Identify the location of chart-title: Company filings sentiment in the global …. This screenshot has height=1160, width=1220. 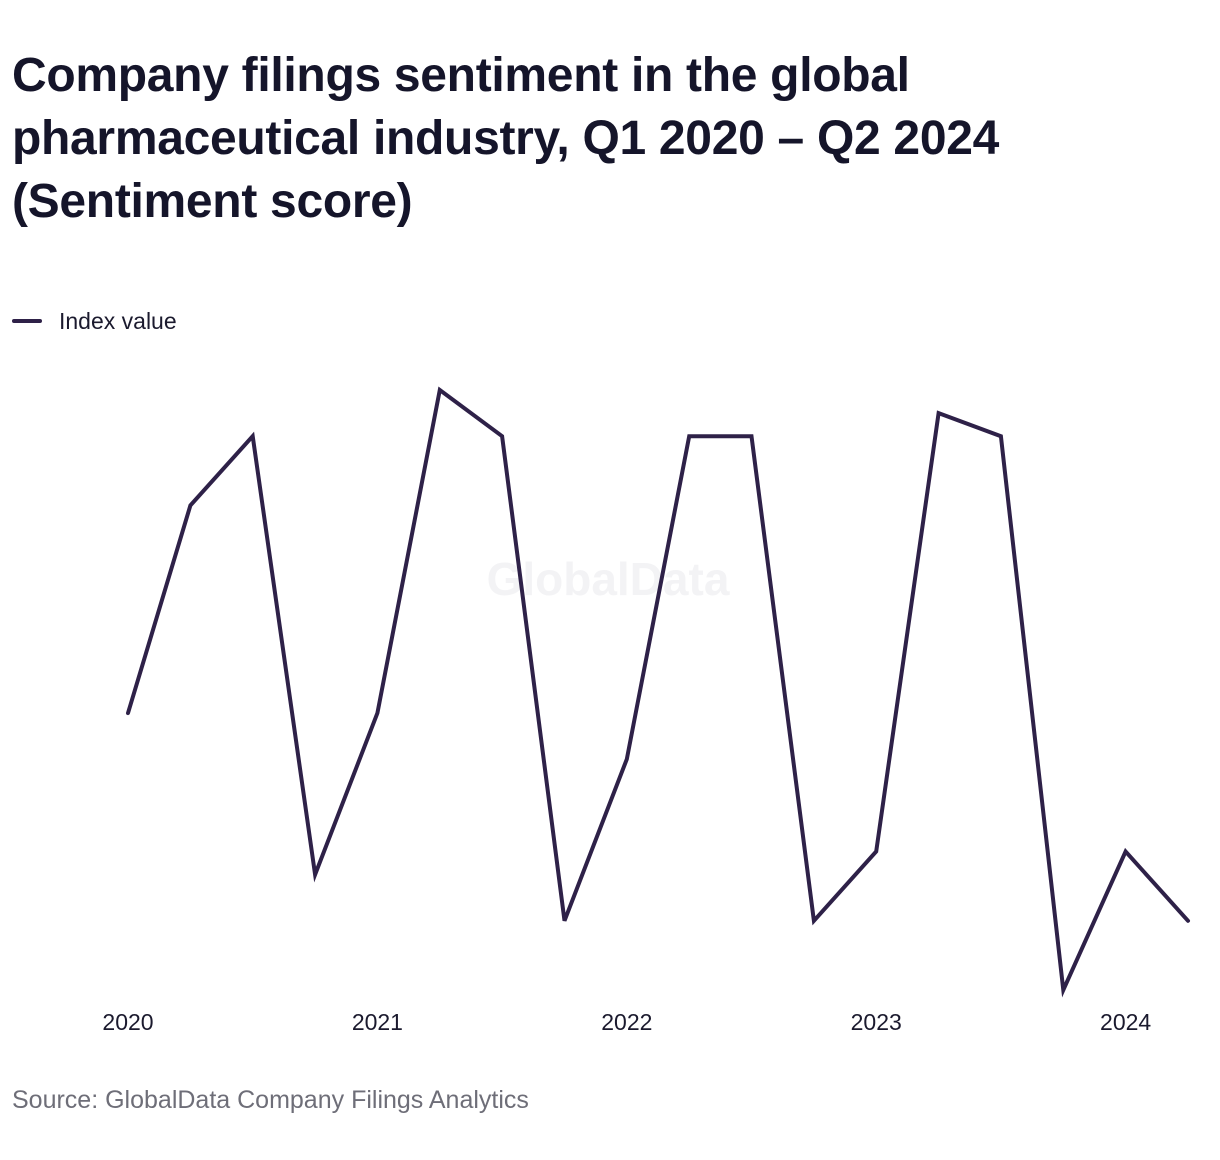
(506, 138).